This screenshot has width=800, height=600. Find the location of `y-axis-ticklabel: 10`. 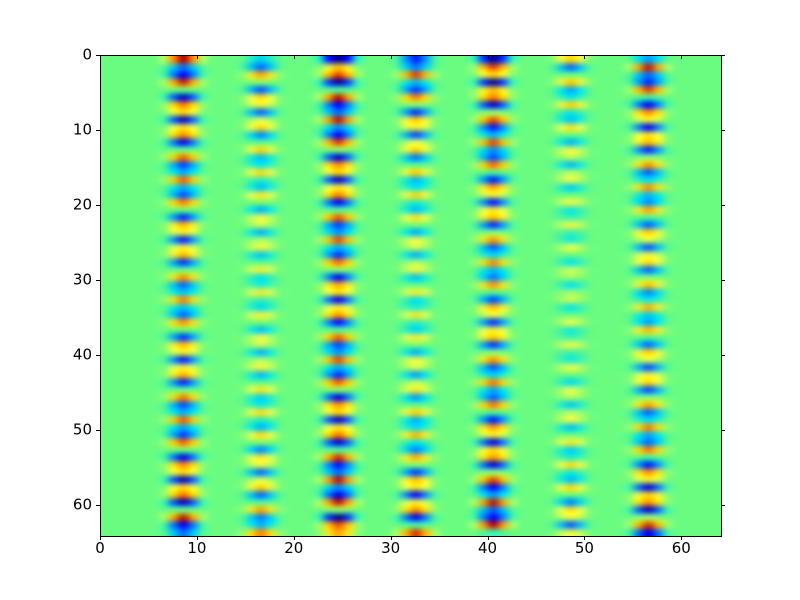

y-axis-ticklabel: 10 is located at coordinates (82, 129).